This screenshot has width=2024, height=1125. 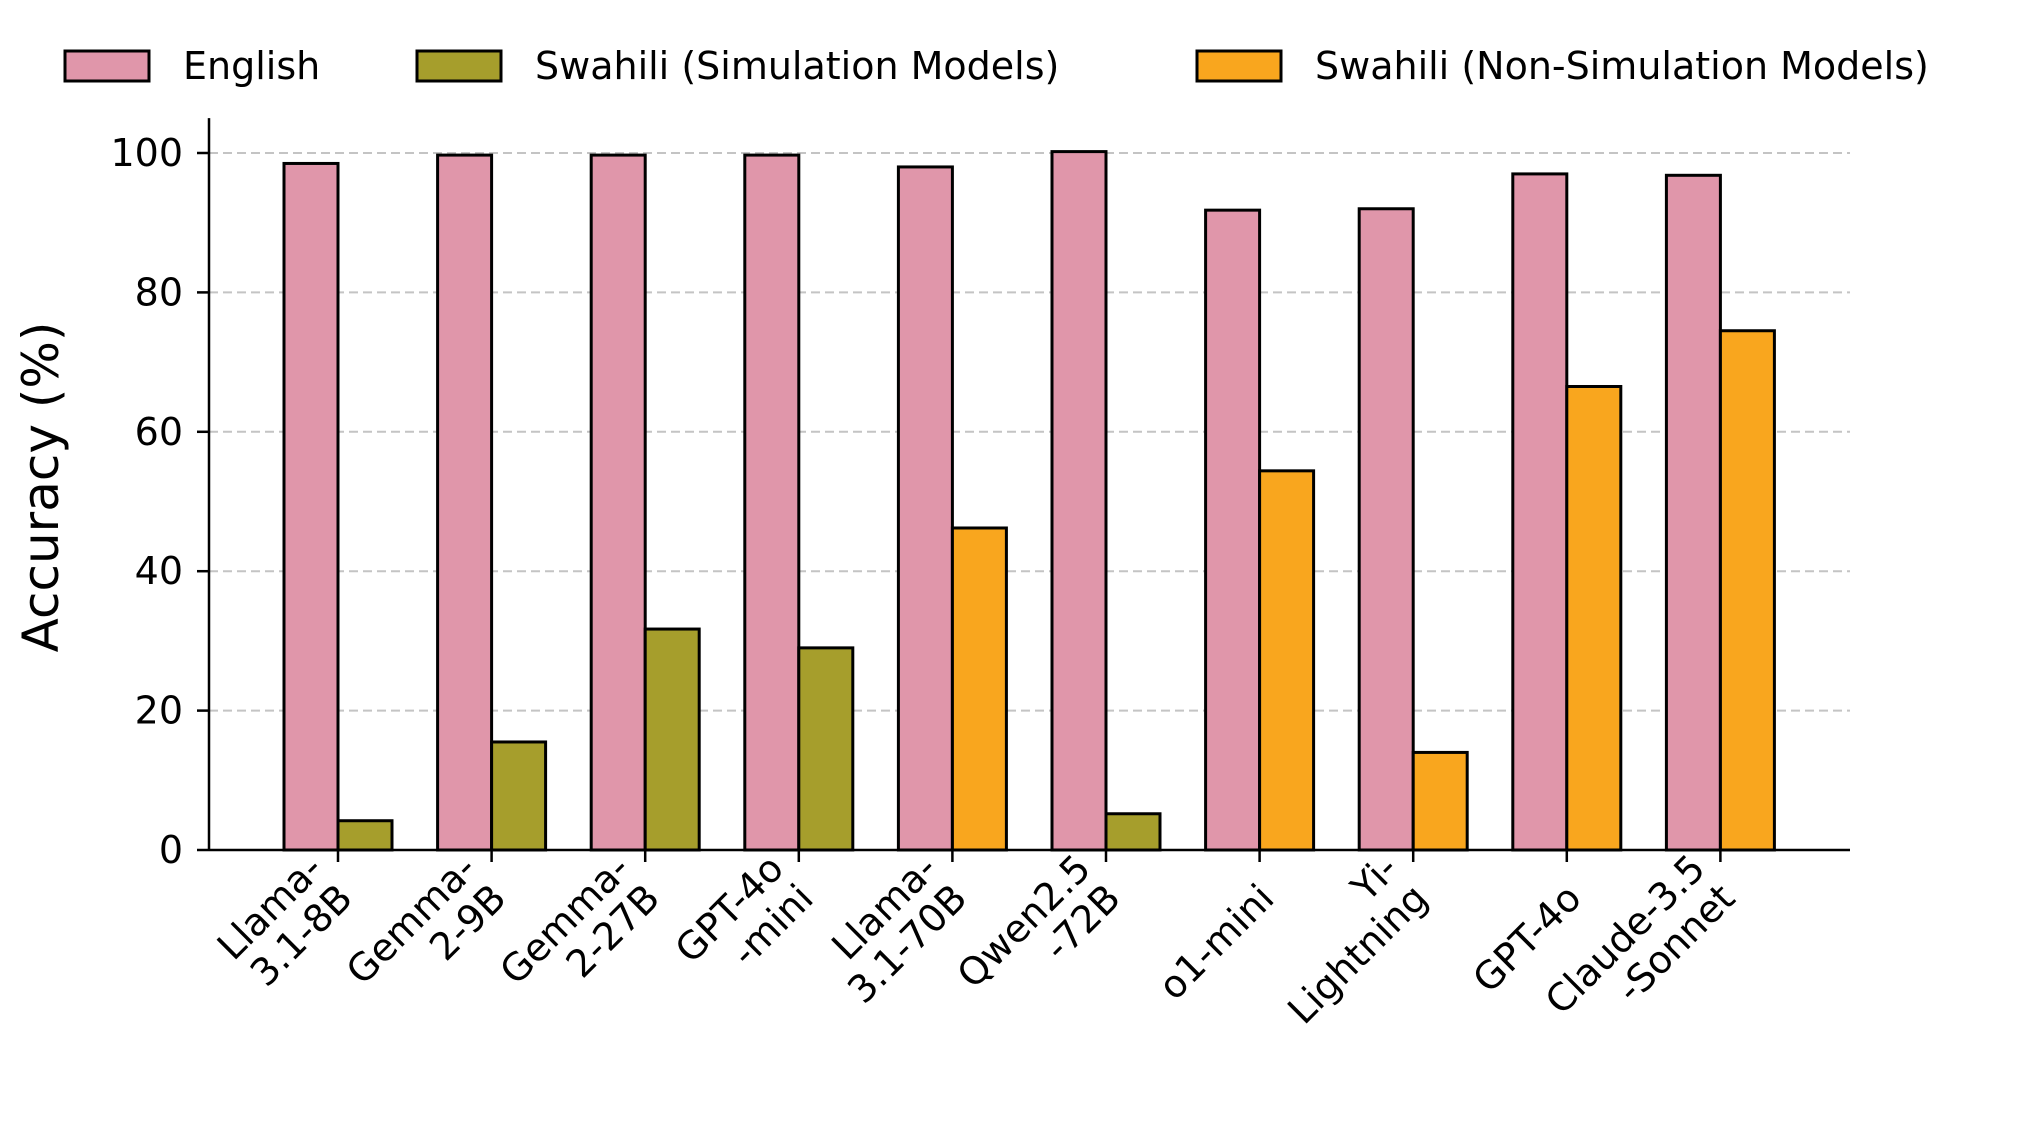 I want to click on x-tick-label-line: o1-mini, so click(x=1216, y=942).